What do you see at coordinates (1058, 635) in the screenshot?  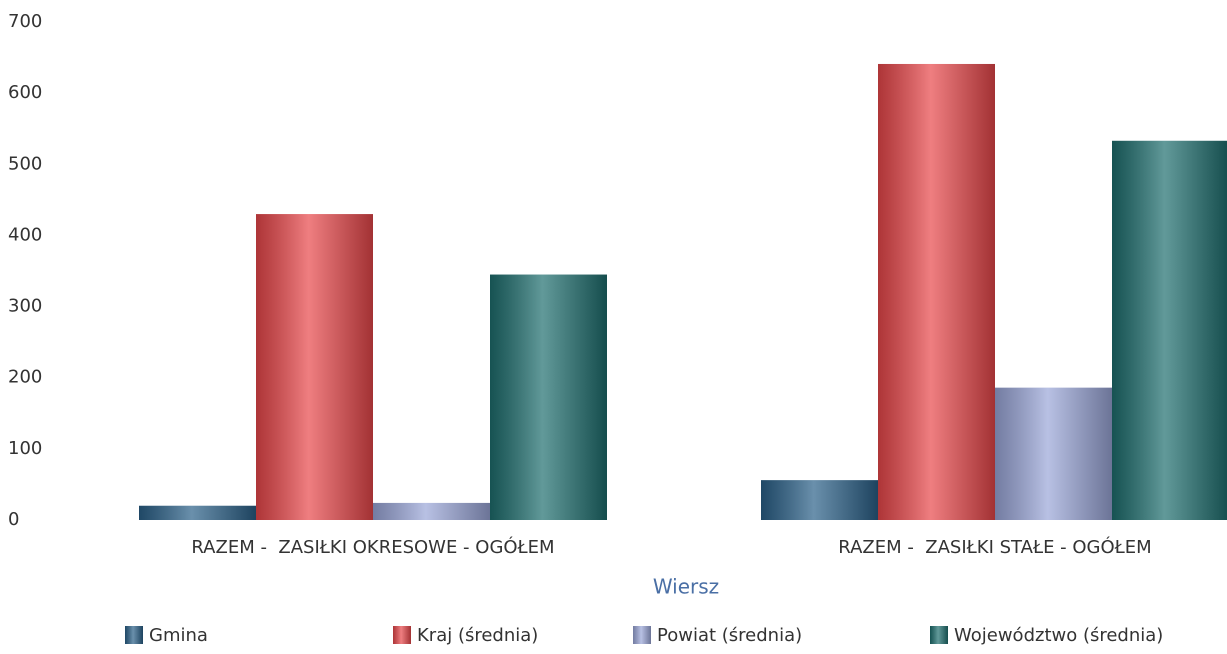 I see `legend-label: Województwo (średnia)` at bounding box center [1058, 635].